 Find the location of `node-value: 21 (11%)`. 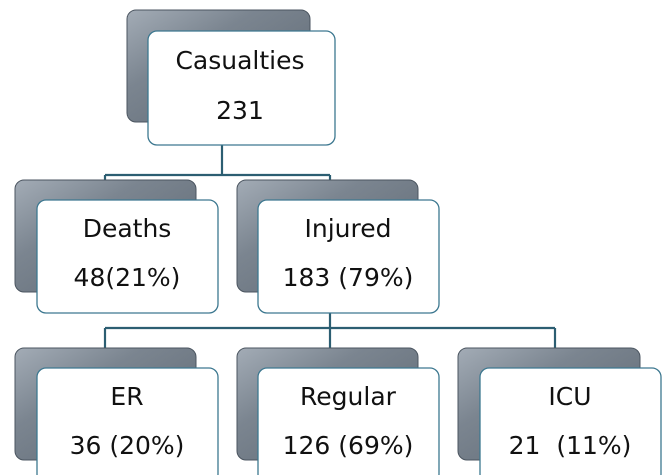

node-value: 21 (11%) is located at coordinates (570, 445).